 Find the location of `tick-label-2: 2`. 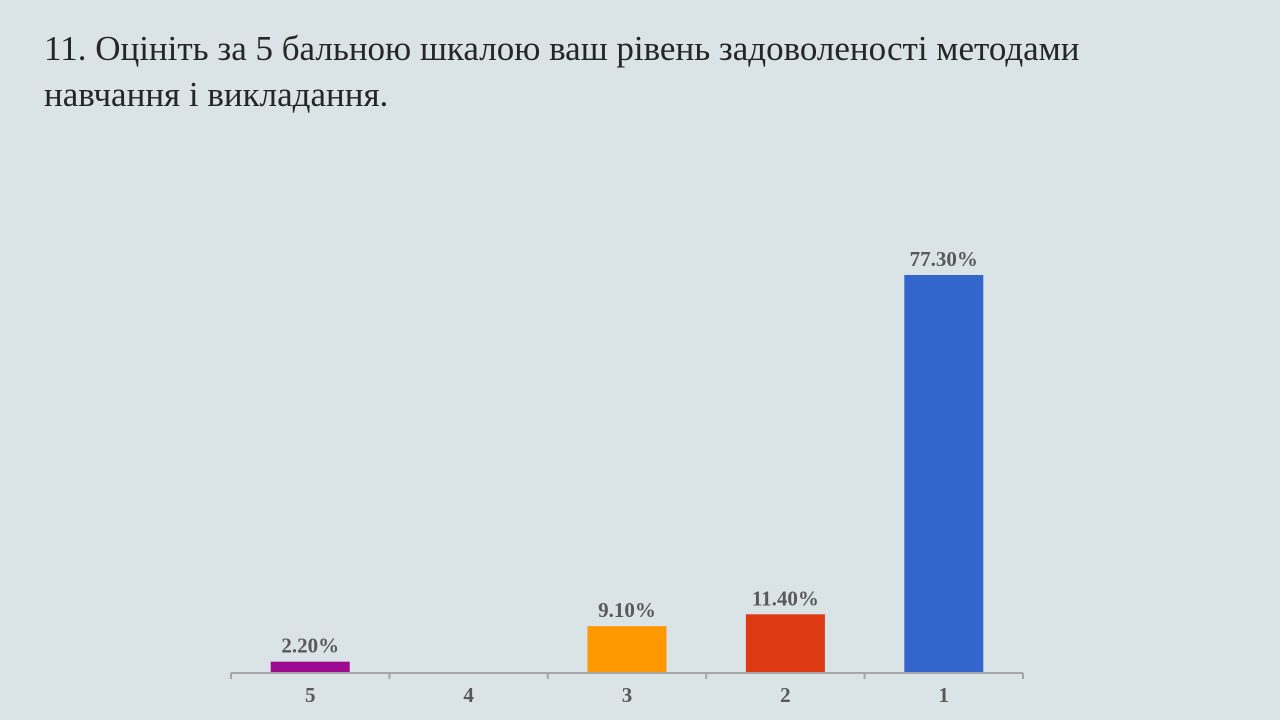

tick-label-2: 2 is located at coordinates (785, 695).